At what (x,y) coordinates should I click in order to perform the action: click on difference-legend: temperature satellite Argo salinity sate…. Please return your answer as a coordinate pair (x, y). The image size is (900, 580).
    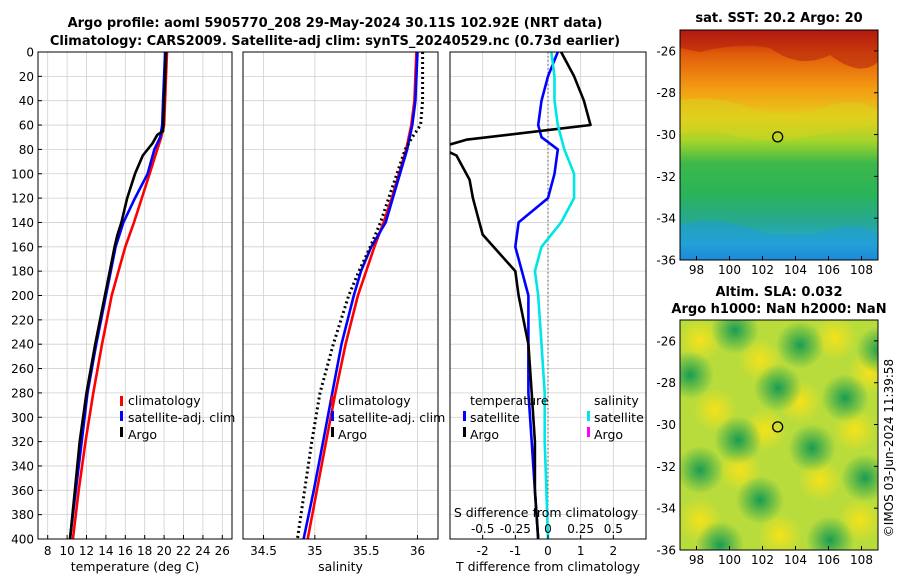
    Looking at the image, I should click on (553, 417).